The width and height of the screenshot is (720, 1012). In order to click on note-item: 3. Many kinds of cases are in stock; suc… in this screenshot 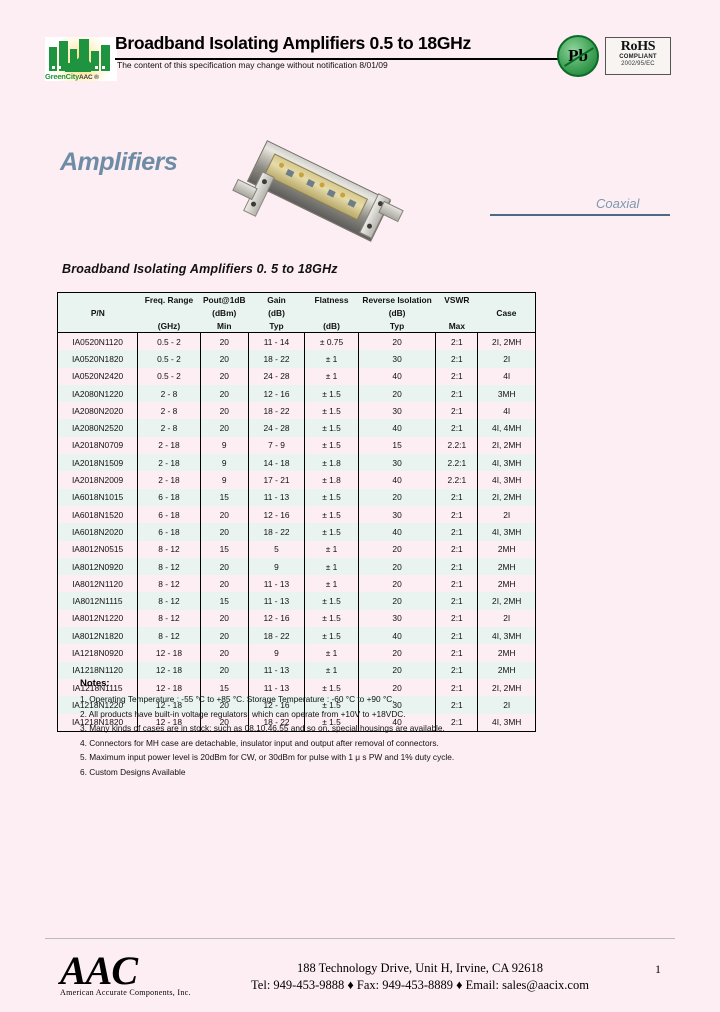, I will do `click(262, 728)`.